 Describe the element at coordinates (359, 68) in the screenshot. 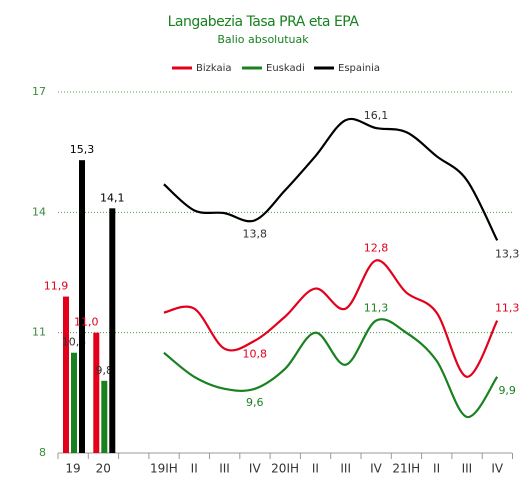

I see `legend-label: Espainia` at that location.